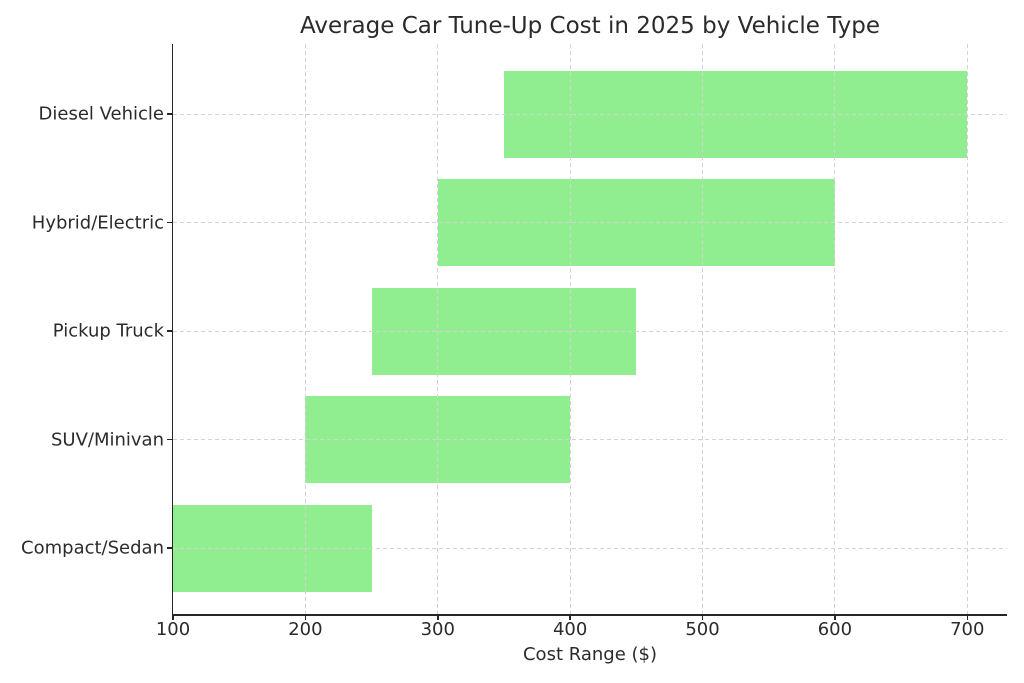 The height and width of the screenshot is (683, 1024). I want to click on y-axis-line, so click(172, 330).